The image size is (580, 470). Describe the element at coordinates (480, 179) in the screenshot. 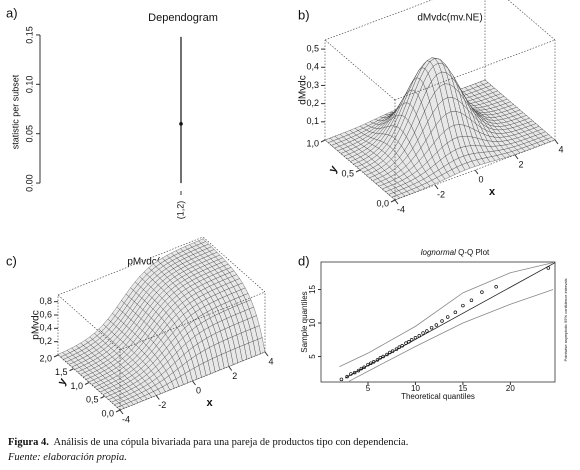

I see `x-tick-label: 0` at that location.